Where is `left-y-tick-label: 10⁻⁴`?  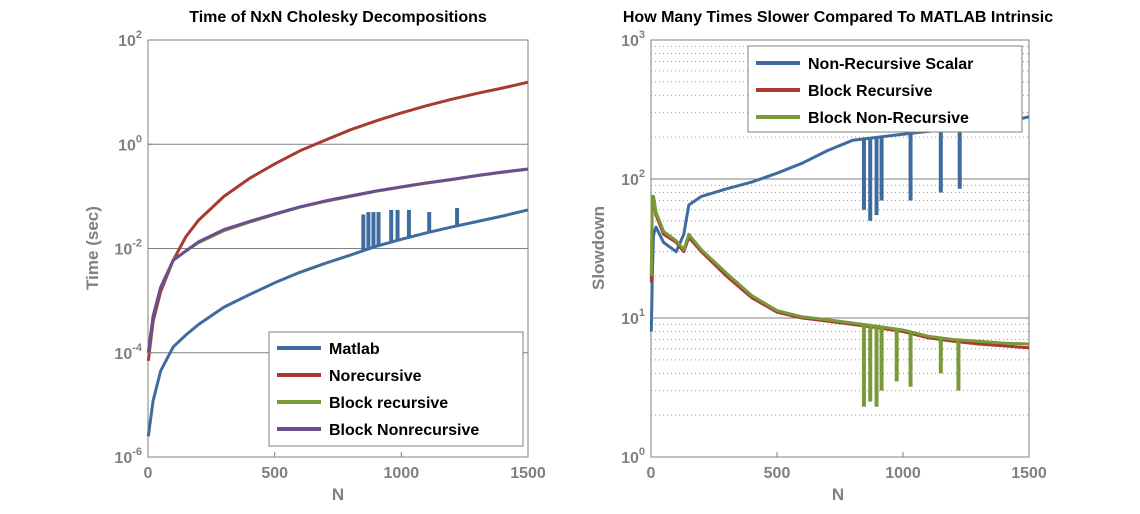
left-y-tick-label: 10⁻⁴ is located at coordinates (128, 352).